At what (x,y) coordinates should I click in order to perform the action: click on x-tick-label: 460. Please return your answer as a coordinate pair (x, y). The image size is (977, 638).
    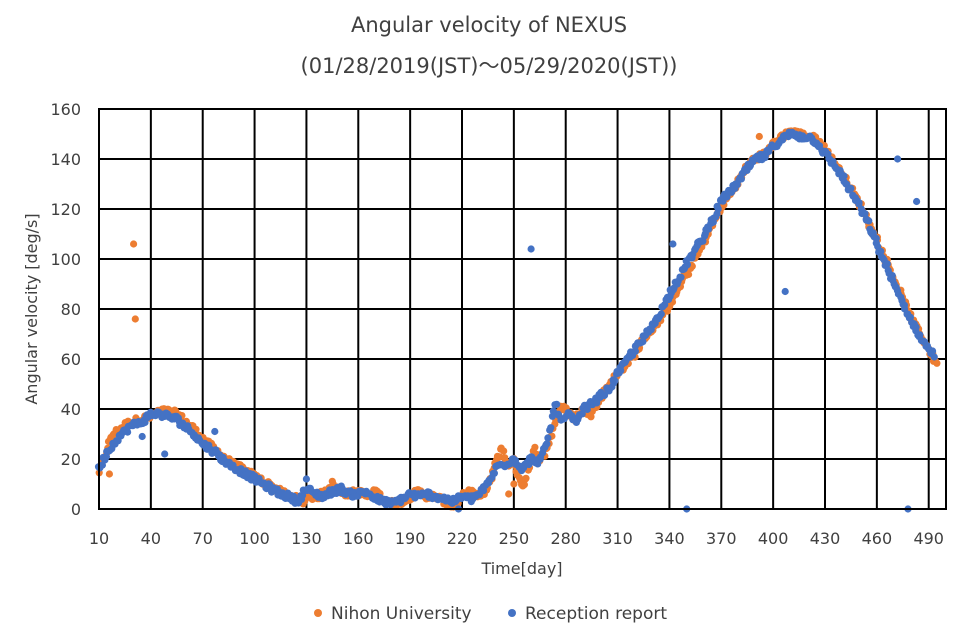
    Looking at the image, I should click on (877, 538).